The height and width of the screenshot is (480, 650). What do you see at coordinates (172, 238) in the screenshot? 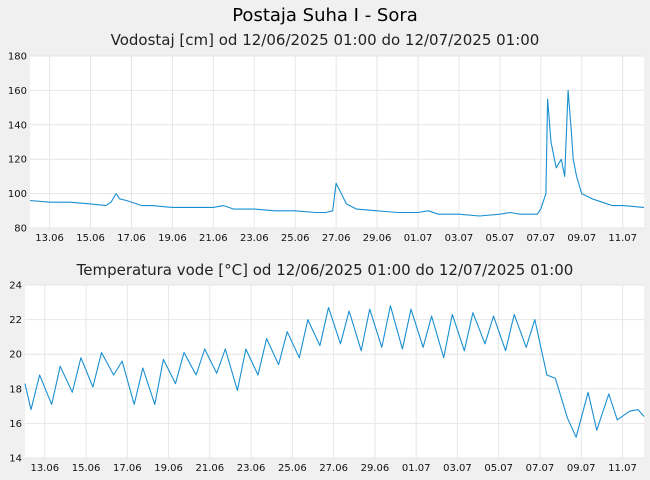
I see `level-x-tick-label: 19.06` at bounding box center [172, 238].